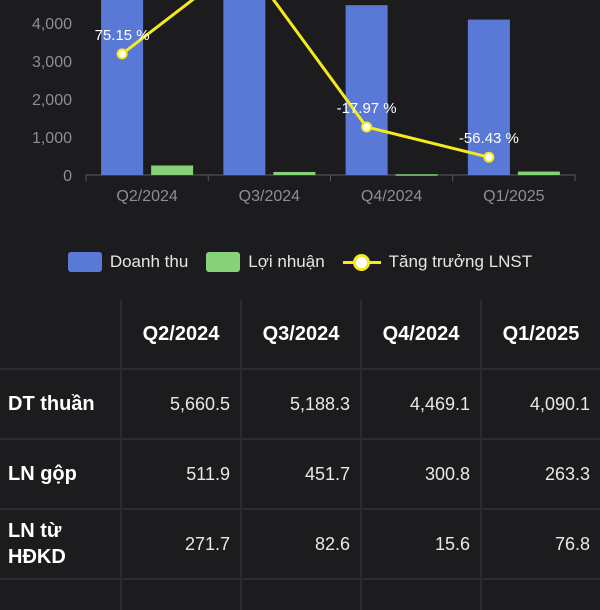  I want to click on table-cell: 76.8, so click(541, 544).